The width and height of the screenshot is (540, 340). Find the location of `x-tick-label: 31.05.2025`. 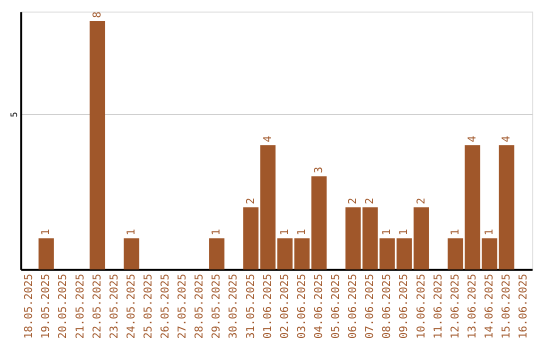

x-tick-label: 31.05.2025 is located at coordinates (250, 306).